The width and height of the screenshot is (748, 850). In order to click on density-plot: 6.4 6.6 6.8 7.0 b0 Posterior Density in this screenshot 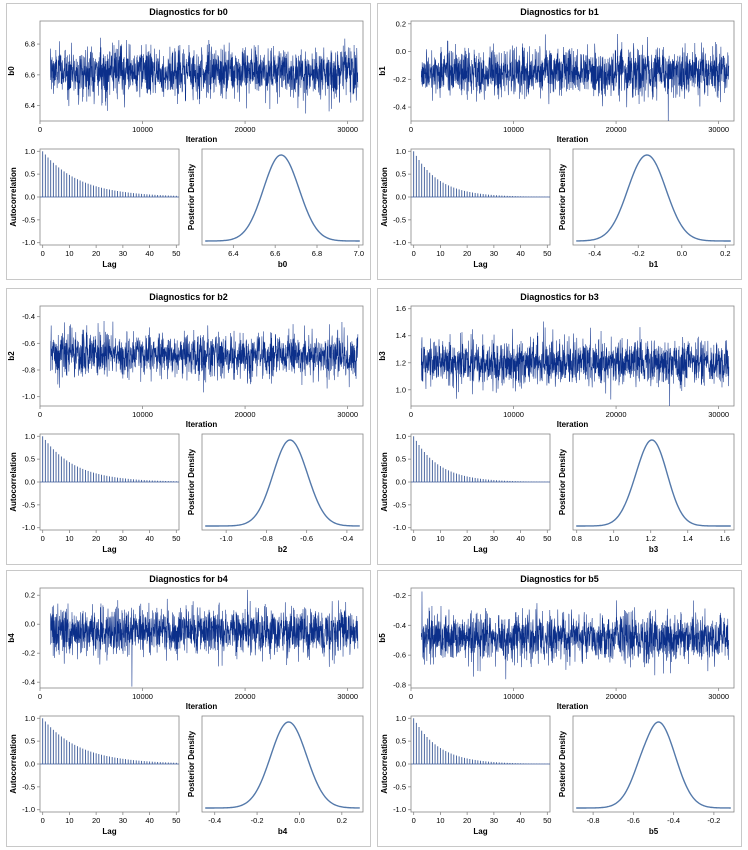, I will do `click(275, 208)`.